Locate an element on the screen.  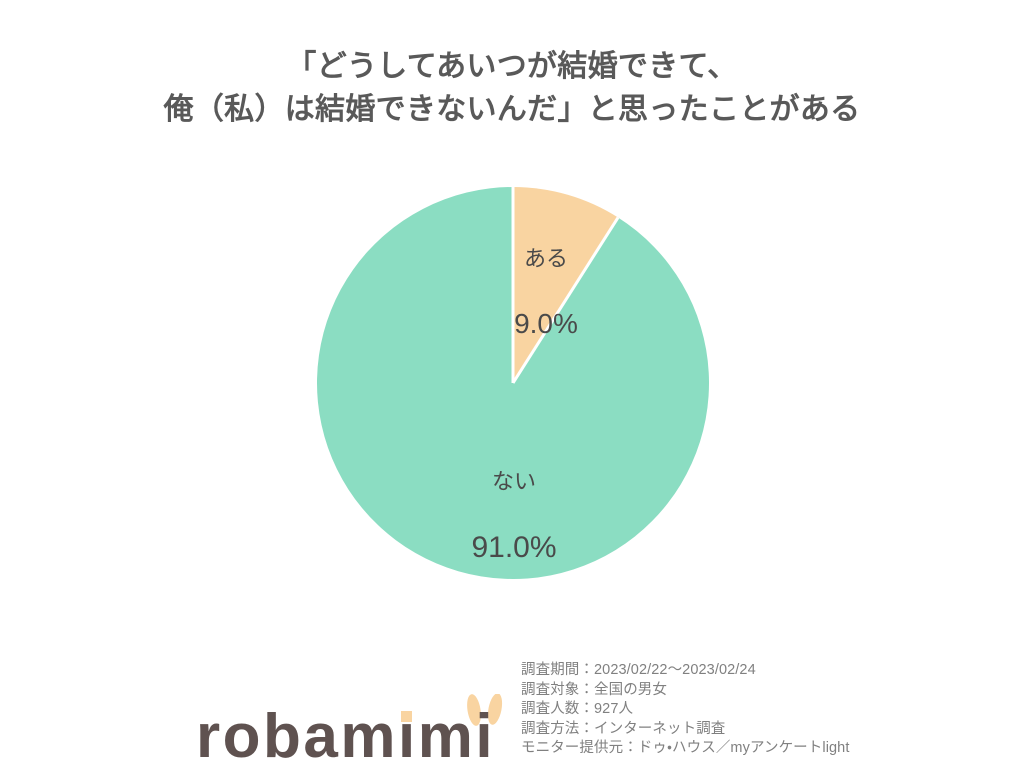
rabbit-ears-icon is located at coordinates (485, 710).